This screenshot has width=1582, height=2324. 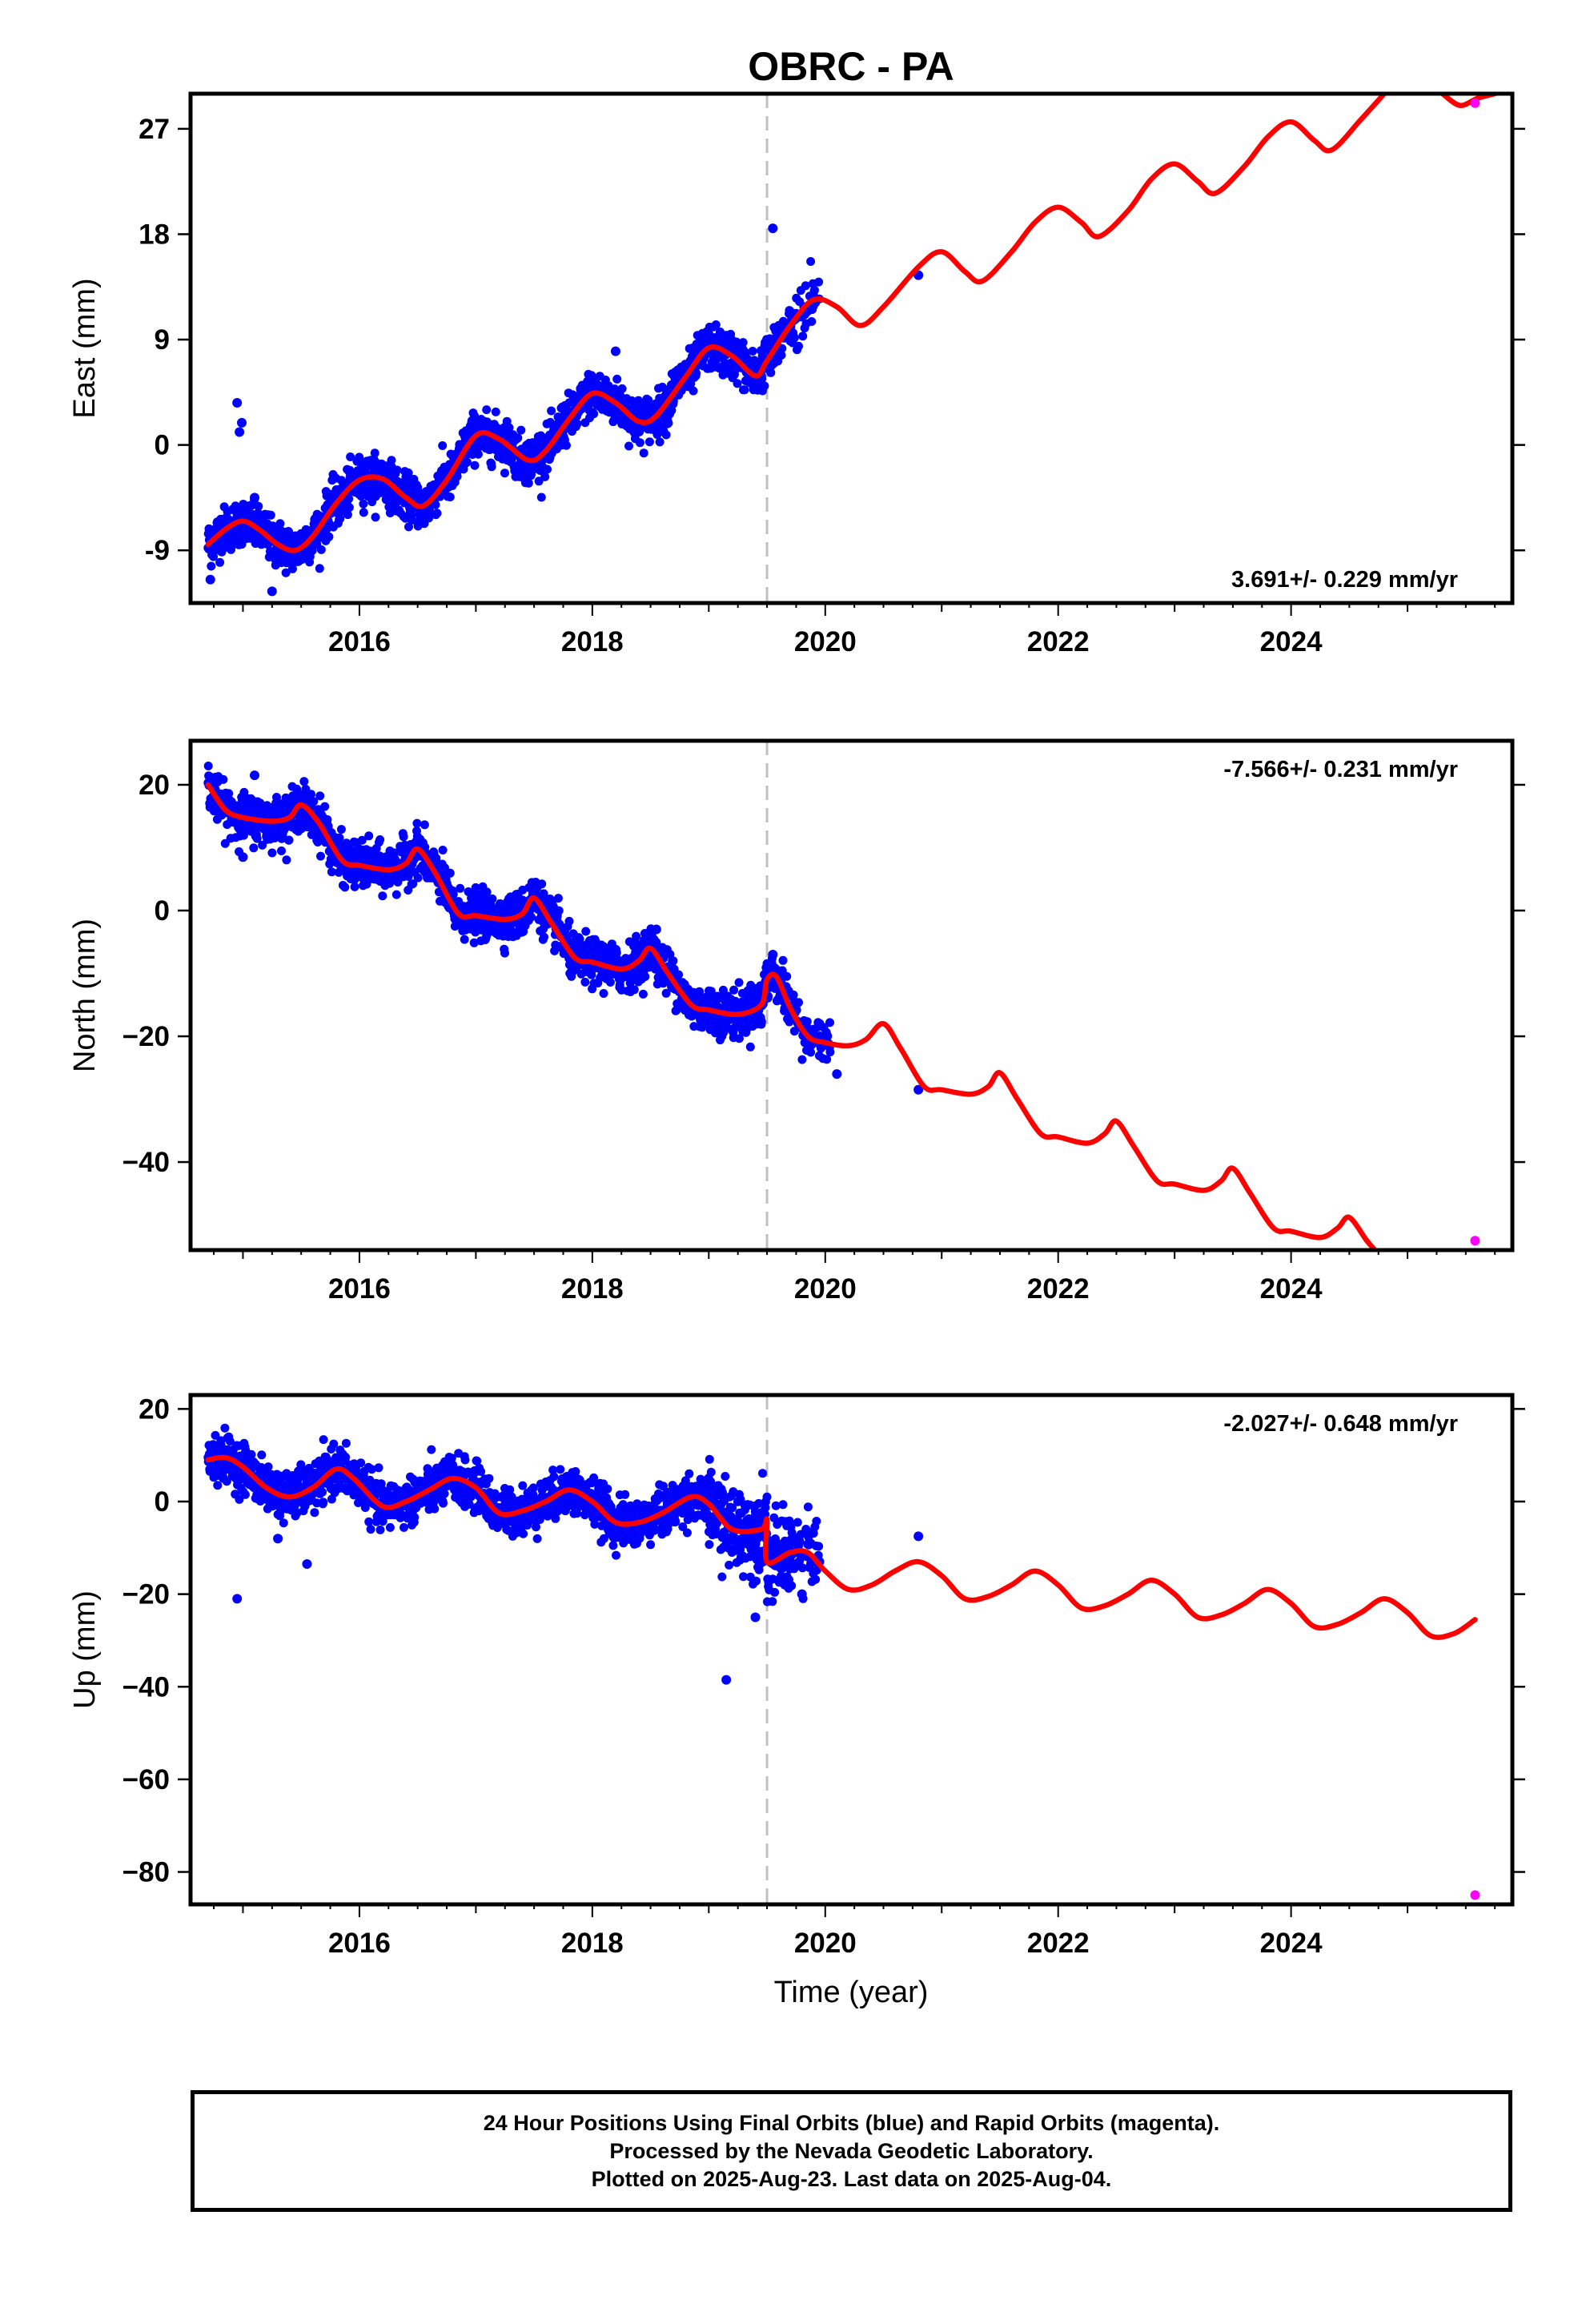 What do you see at coordinates (851, 66) in the screenshot?
I see `figure-title: OBRC - PA` at bounding box center [851, 66].